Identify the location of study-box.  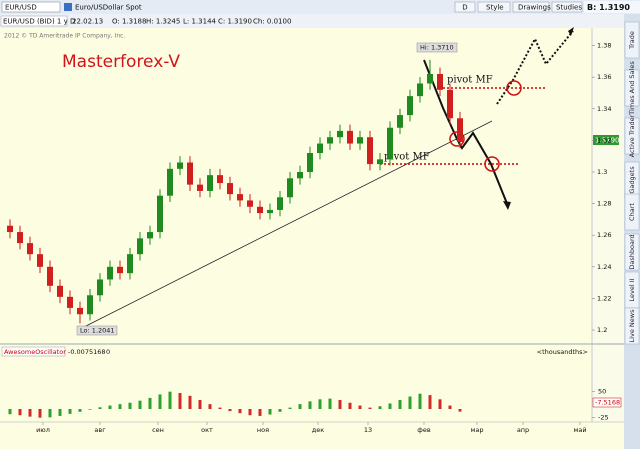
(33, 351).